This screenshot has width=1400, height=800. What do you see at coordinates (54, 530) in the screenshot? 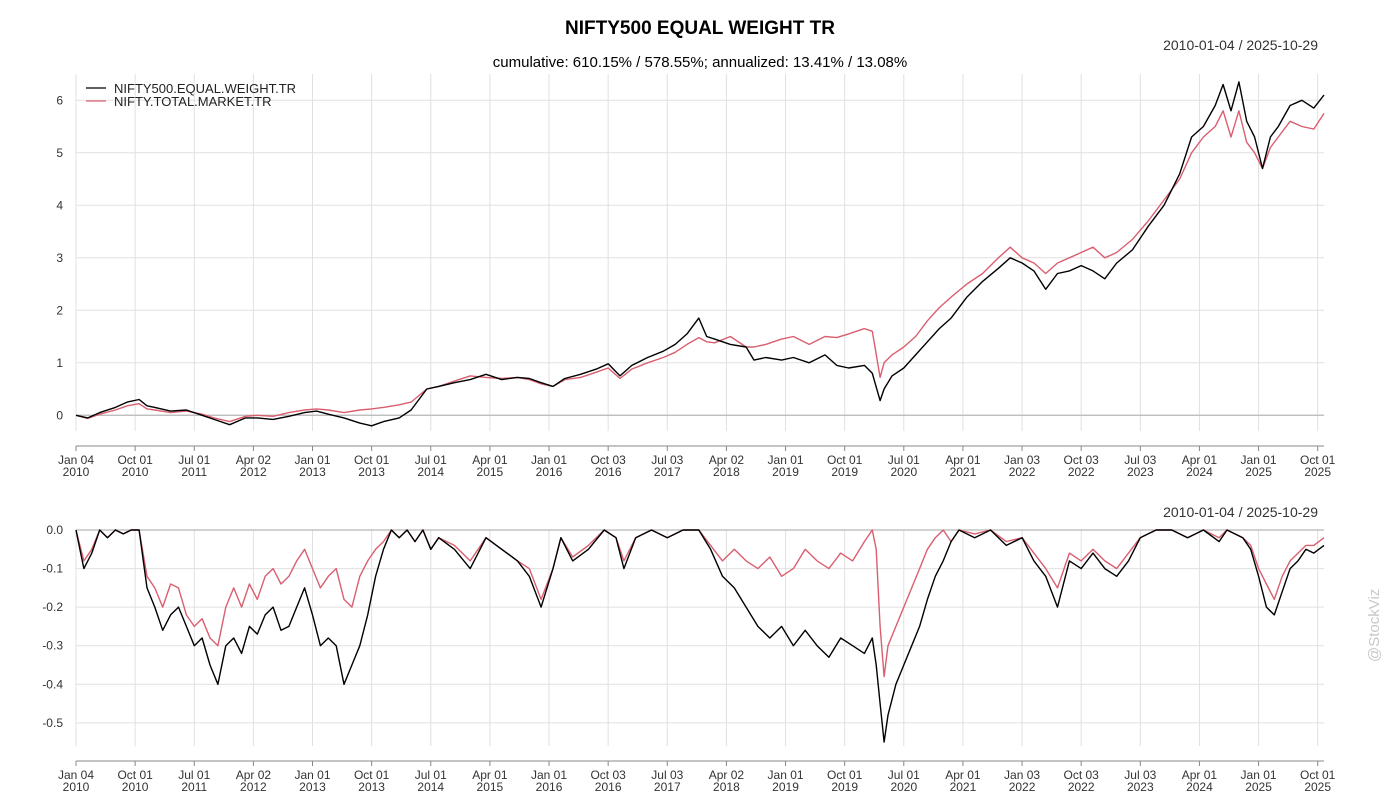
I see `bottom-y-tick-label: 0.0` at bounding box center [54, 530].